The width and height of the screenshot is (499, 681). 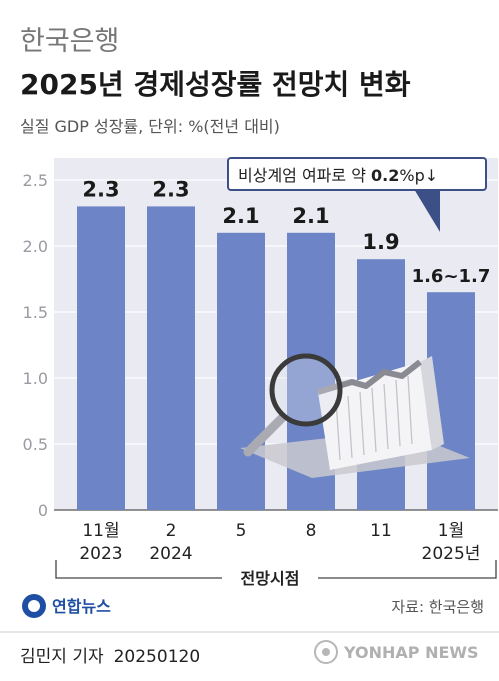 What do you see at coordinates (357, 194) in the screenshot?
I see `callout: 비상계엄 여파로 약 0.2%p↓` at bounding box center [357, 194].